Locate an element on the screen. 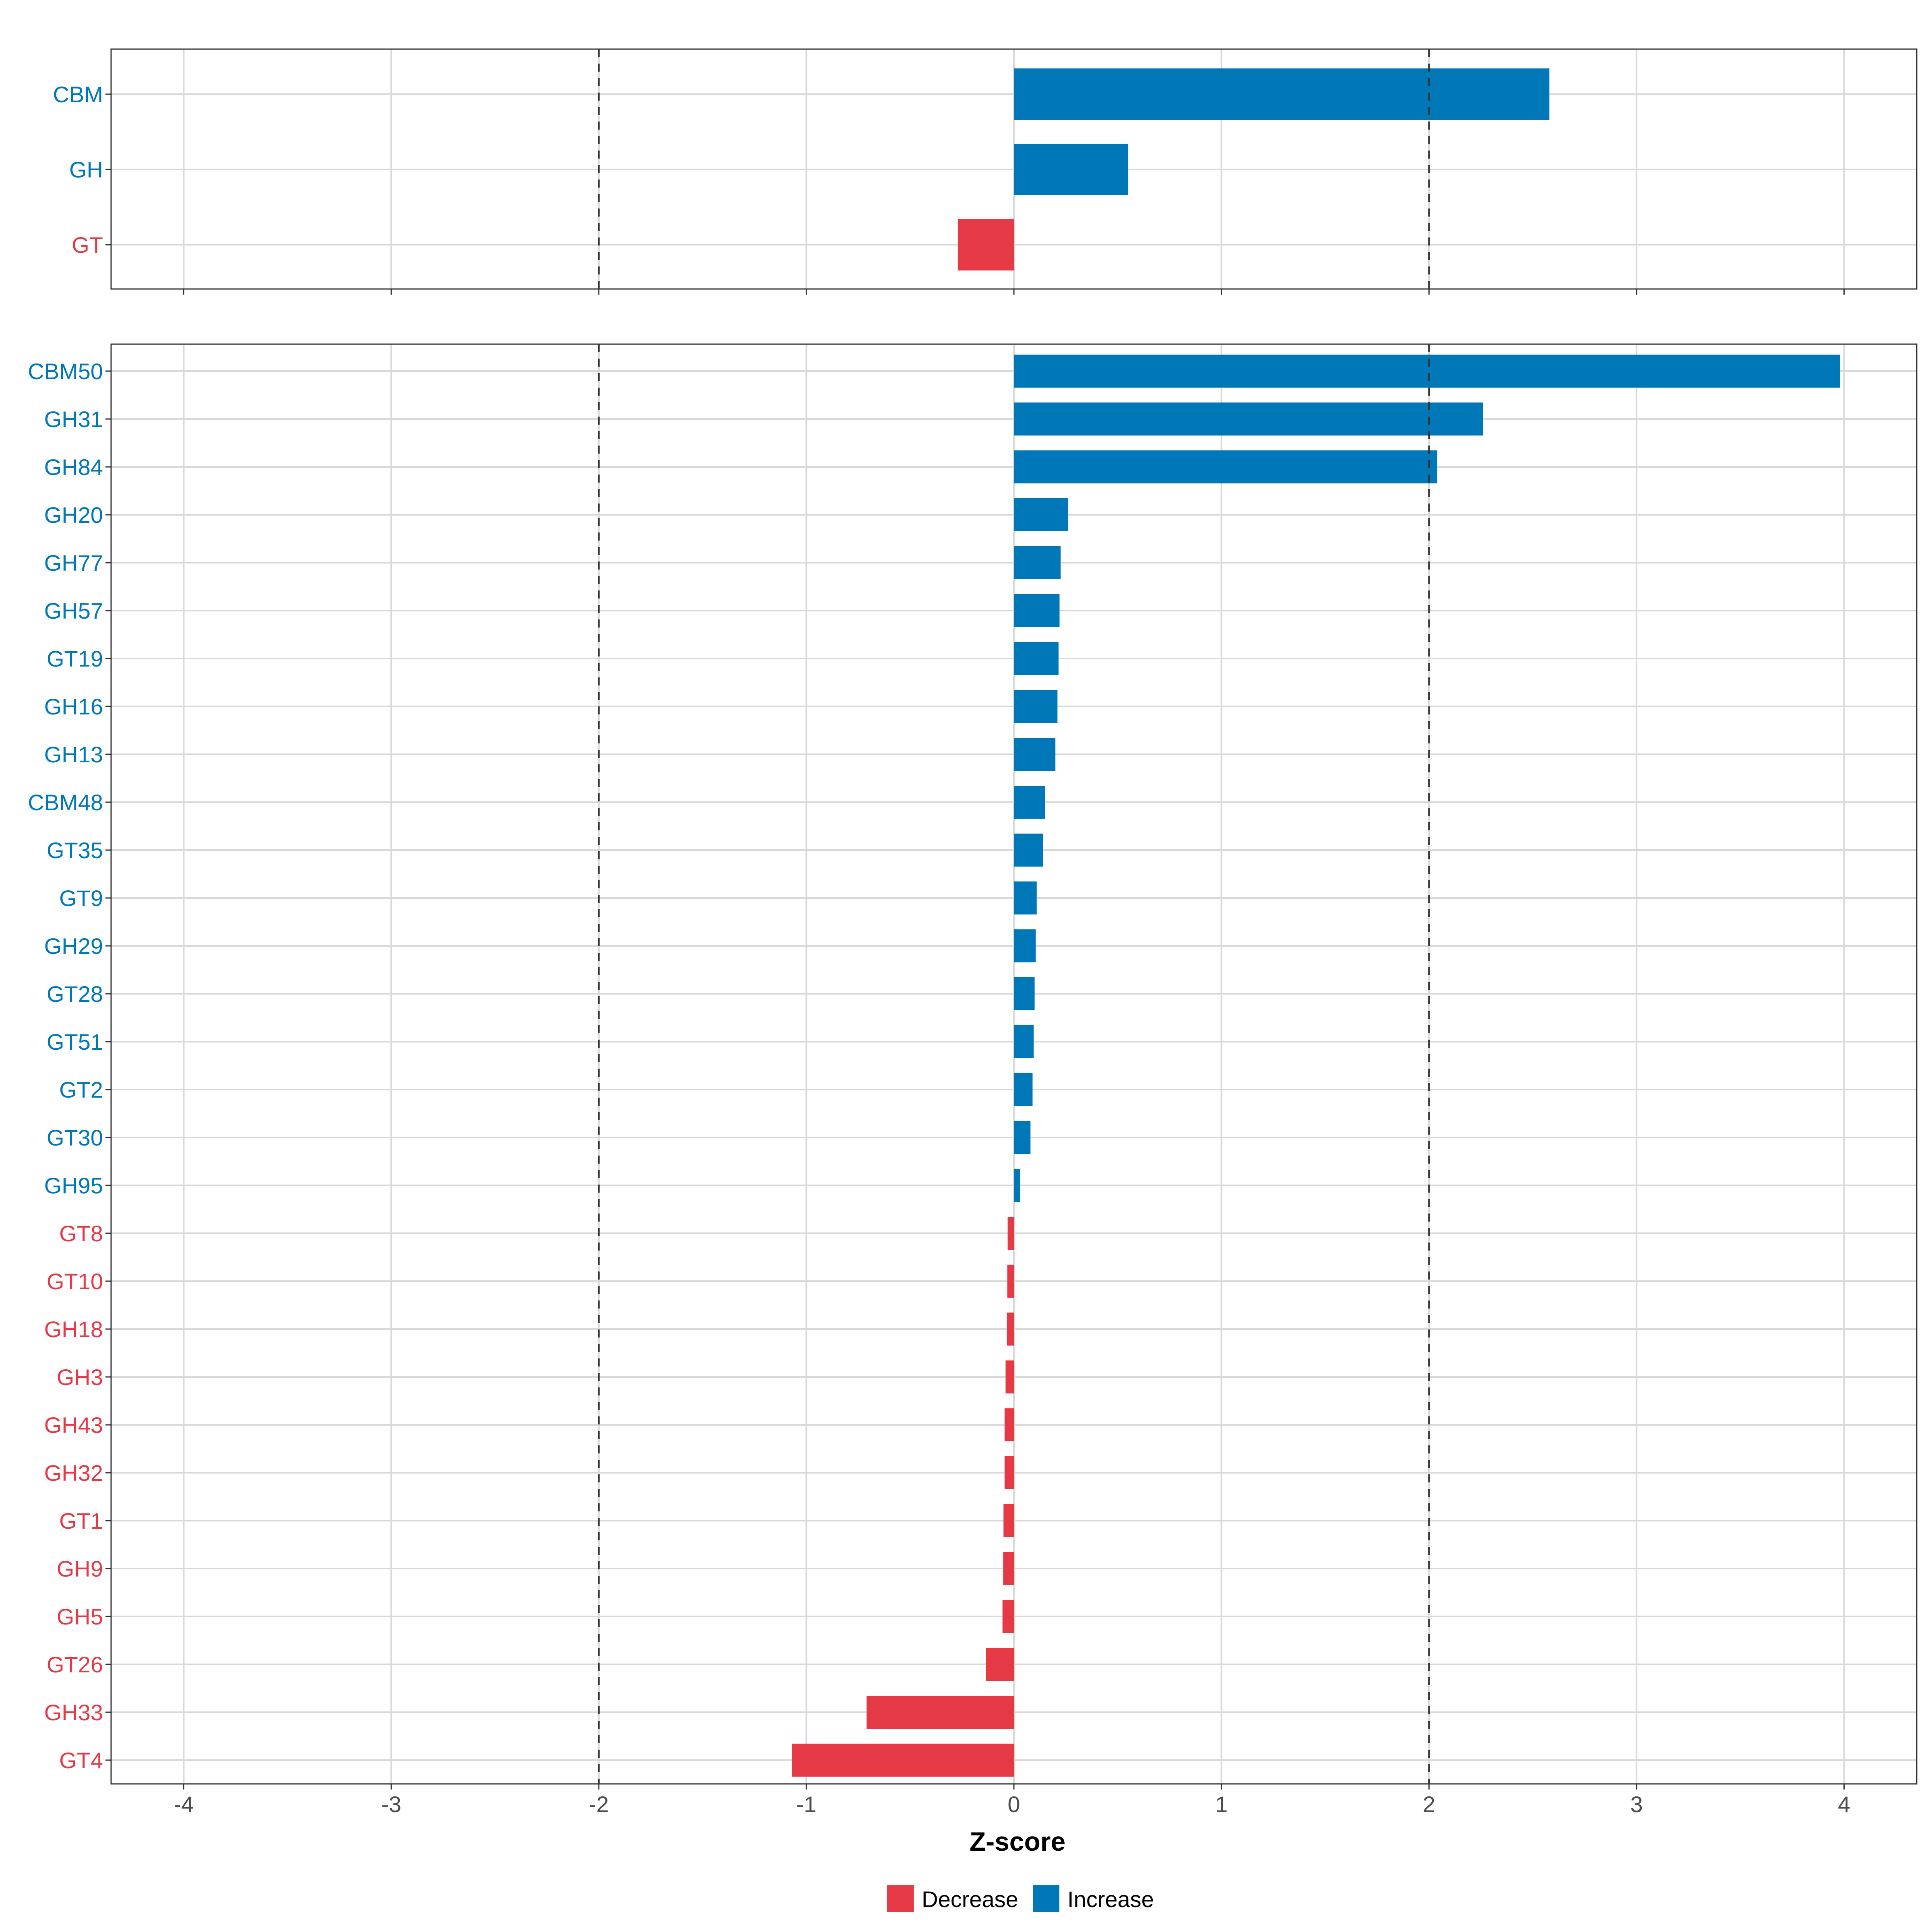 The image size is (1932, 1932). bar-gh77 is located at coordinates (1037, 562).